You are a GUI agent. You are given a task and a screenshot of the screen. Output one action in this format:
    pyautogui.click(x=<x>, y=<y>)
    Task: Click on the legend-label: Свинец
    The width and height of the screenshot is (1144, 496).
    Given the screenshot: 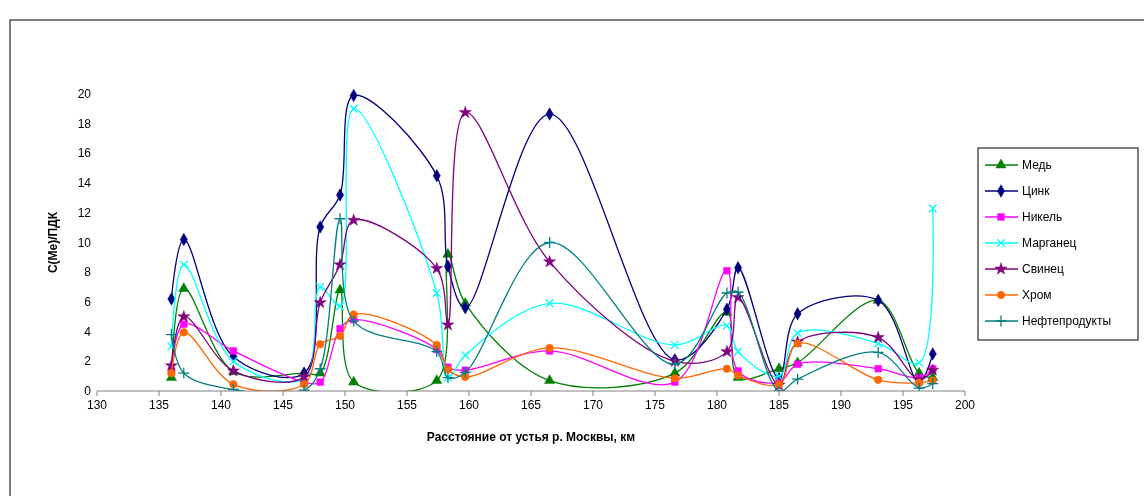 What is the action you would take?
    pyautogui.click(x=1043, y=269)
    